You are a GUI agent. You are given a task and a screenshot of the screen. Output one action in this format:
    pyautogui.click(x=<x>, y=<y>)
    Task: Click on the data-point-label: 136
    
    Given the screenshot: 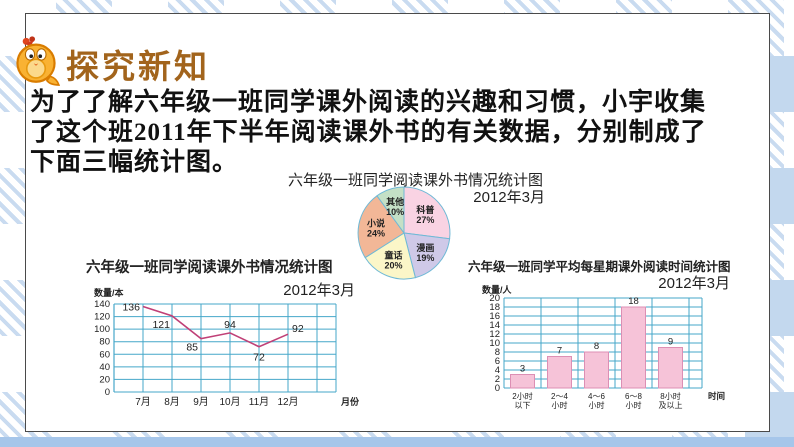 What is the action you would take?
    pyautogui.click(x=131, y=308)
    